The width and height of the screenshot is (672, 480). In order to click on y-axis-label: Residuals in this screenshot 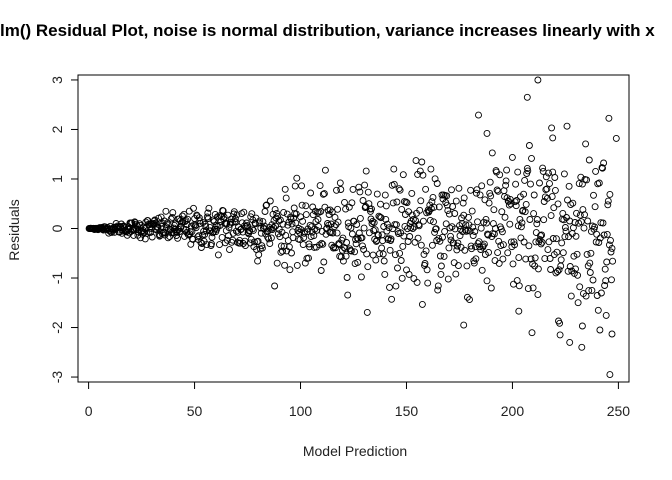, I will do `click(14, 229)`.